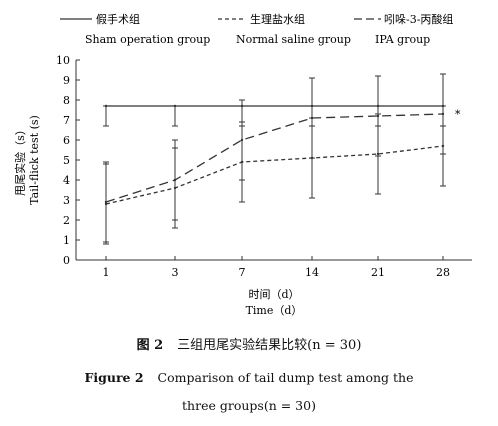  I want to click on x-axis-label-en: Time（d）, so click(274, 310).